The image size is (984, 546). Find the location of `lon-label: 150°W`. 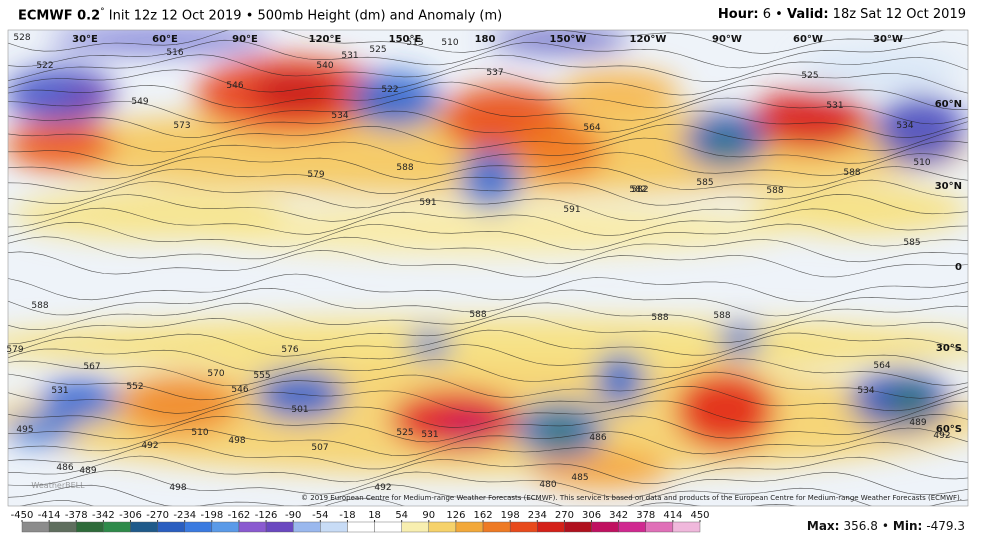

lon-label: 150°W is located at coordinates (568, 39).